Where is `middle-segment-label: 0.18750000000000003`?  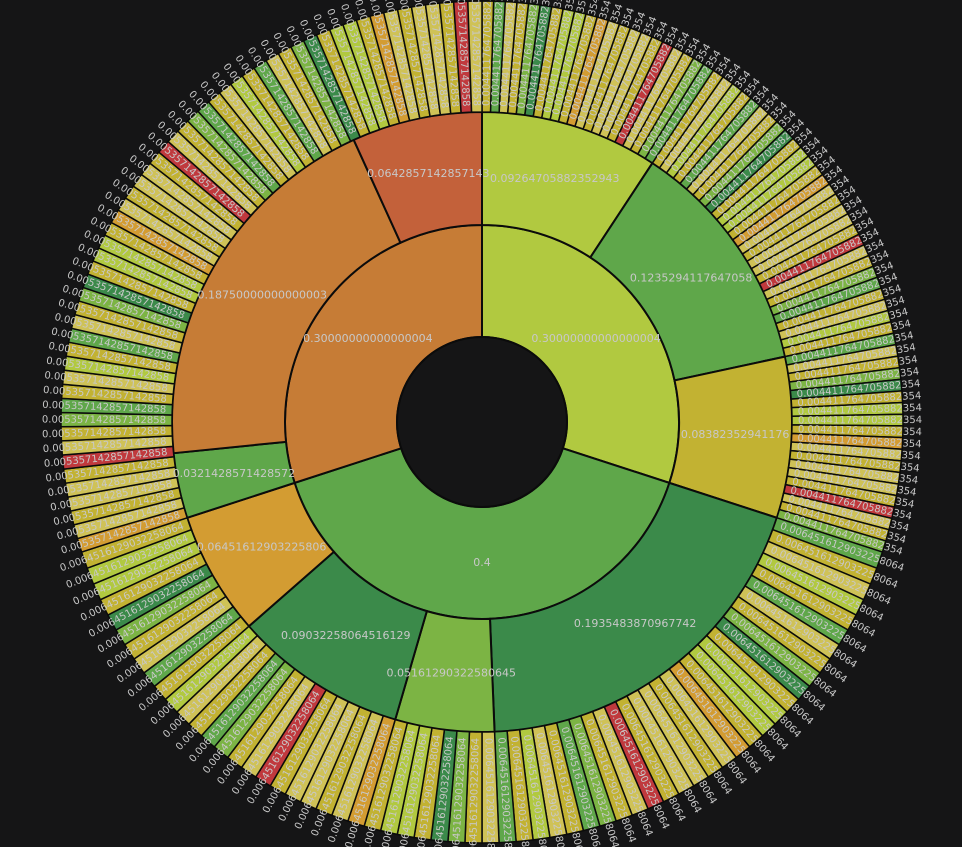 middle-segment-label: 0.18750000000000003 is located at coordinates (261, 295).